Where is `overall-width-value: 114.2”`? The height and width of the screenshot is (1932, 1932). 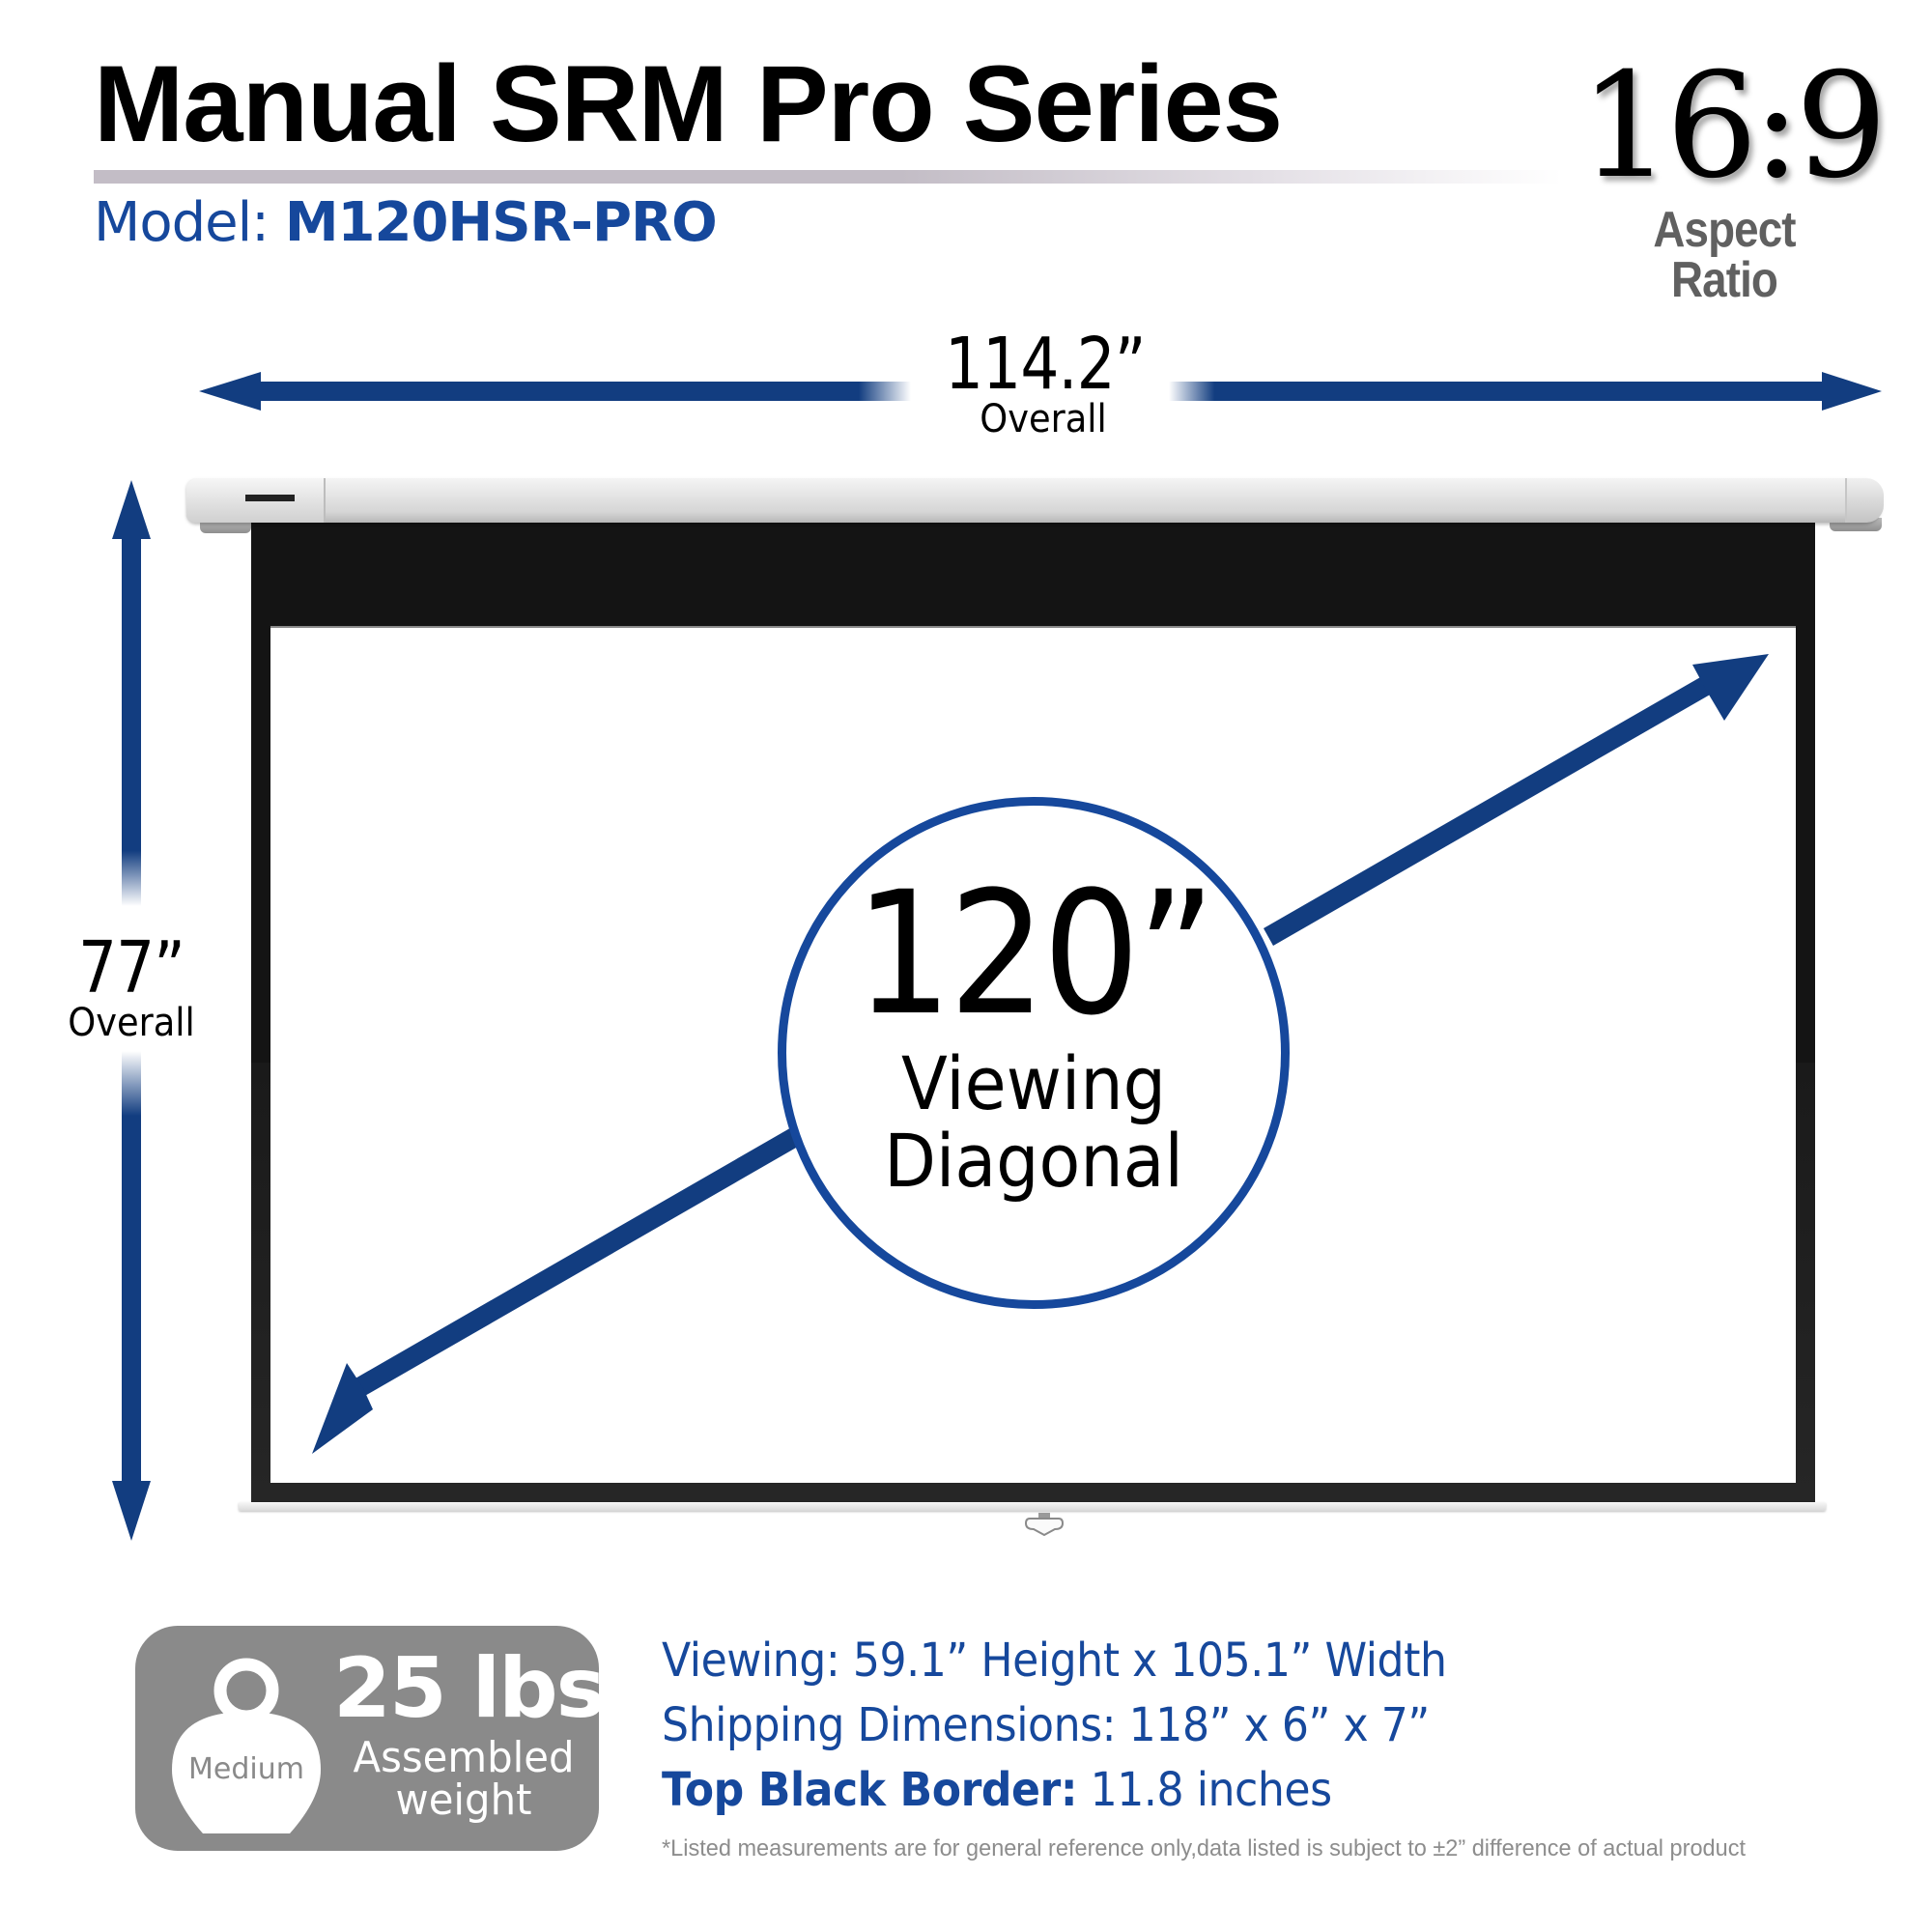
overall-width-value: 114.2” is located at coordinates (1045, 364).